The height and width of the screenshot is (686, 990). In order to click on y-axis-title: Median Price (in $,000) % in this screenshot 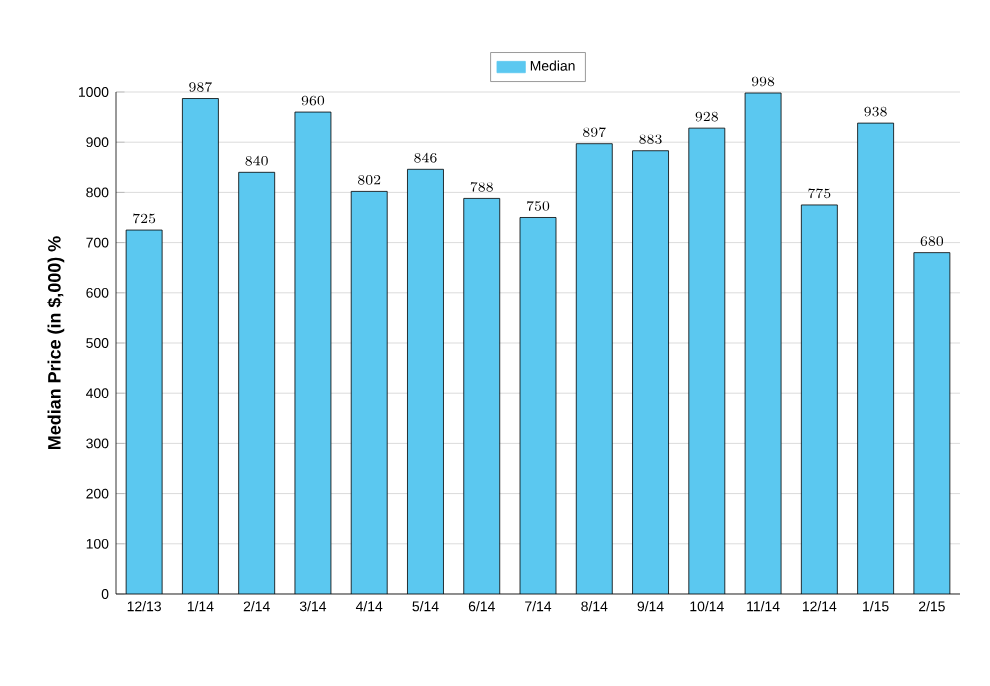, I will do `click(56, 342)`.